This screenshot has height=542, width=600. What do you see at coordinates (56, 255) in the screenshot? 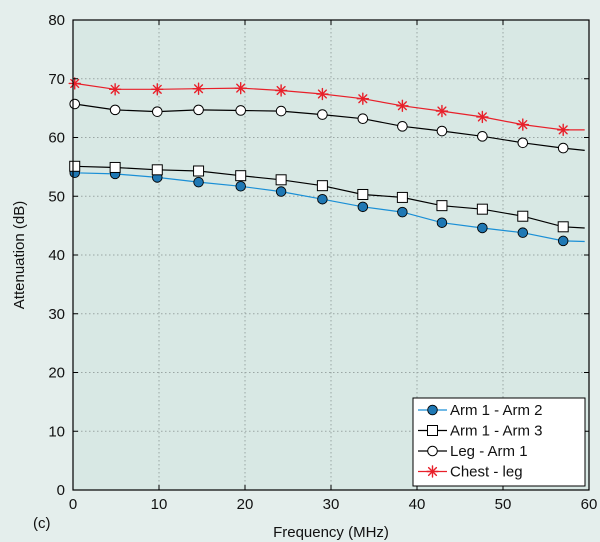
I see `y-tick-label: 40` at bounding box center [56, 255].